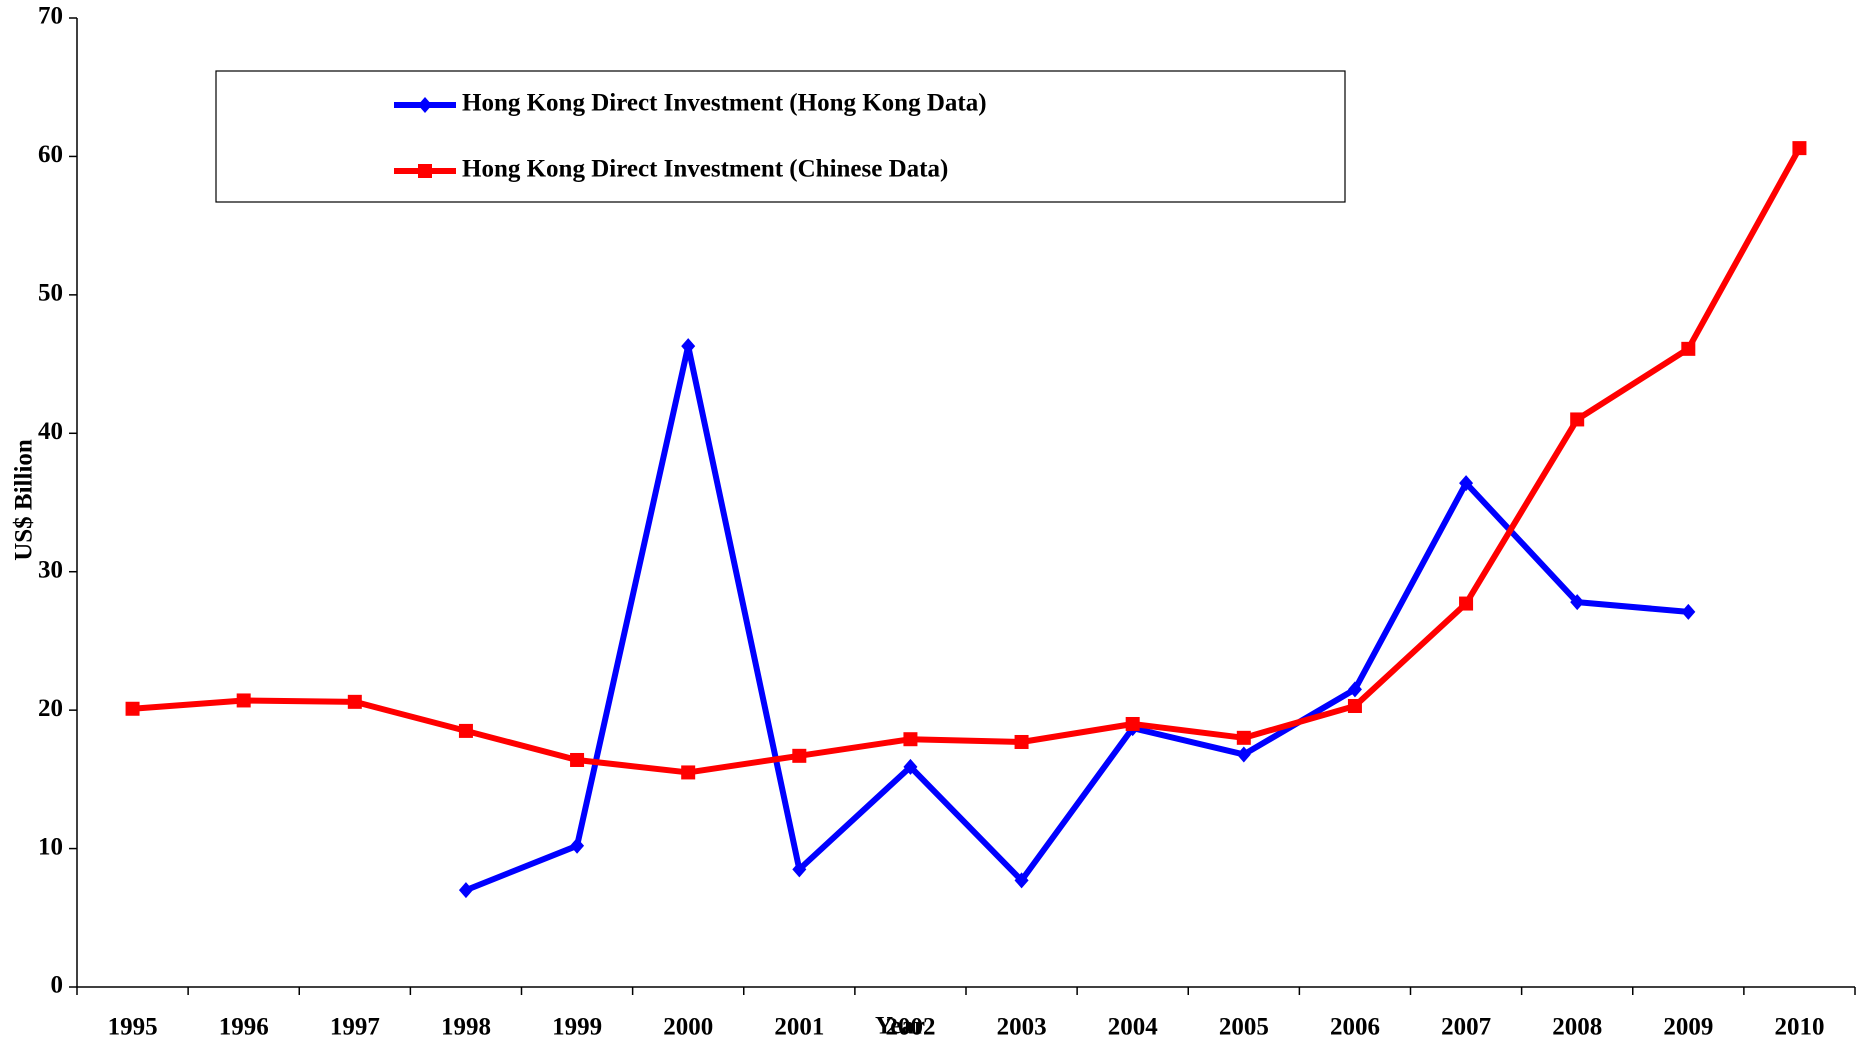 The width and height of the screenshot is (1862, 1044). I want to click on y-tick-label: 40, so click(50, 431).